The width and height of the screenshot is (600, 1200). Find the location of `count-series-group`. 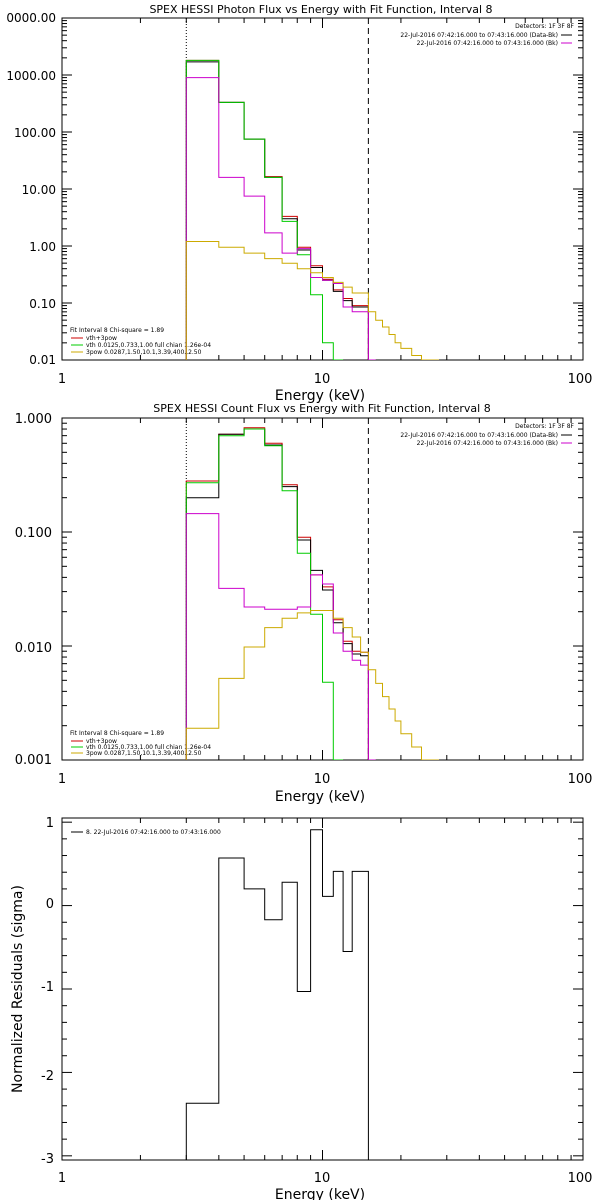

count-series-group is located at coordinates (312, 593).